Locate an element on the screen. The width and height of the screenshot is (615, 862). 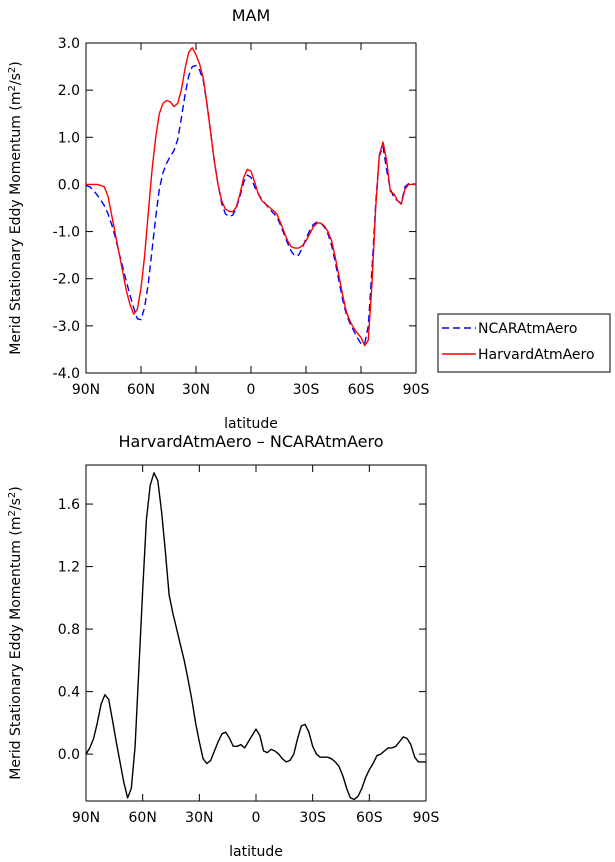
top-y-tick-label: 3.0 is located at coordinates (69, 44).